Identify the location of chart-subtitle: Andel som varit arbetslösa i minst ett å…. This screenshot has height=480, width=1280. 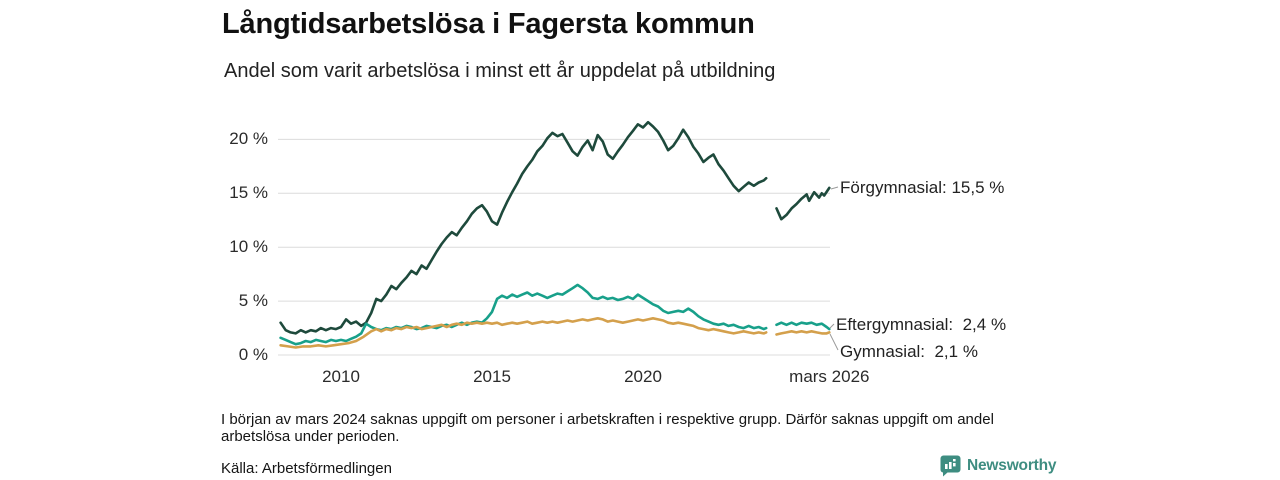
(500, 71).